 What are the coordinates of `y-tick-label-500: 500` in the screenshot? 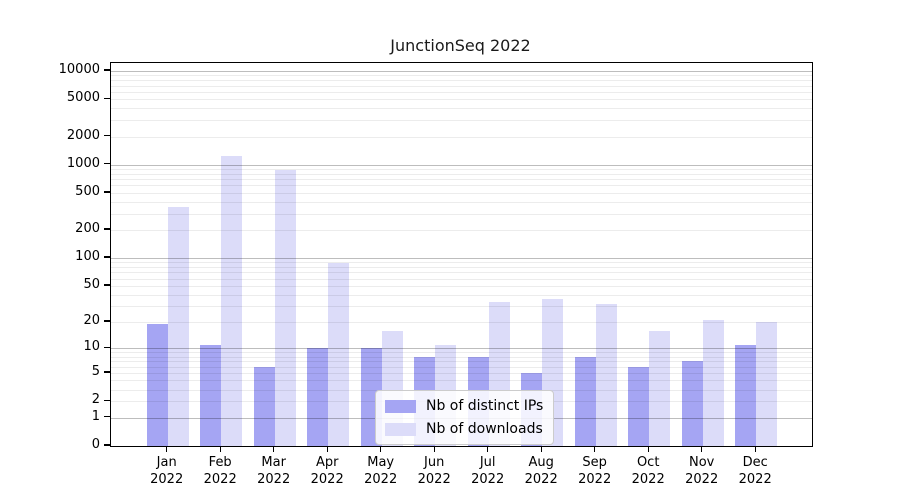 It's located at (87, 191).